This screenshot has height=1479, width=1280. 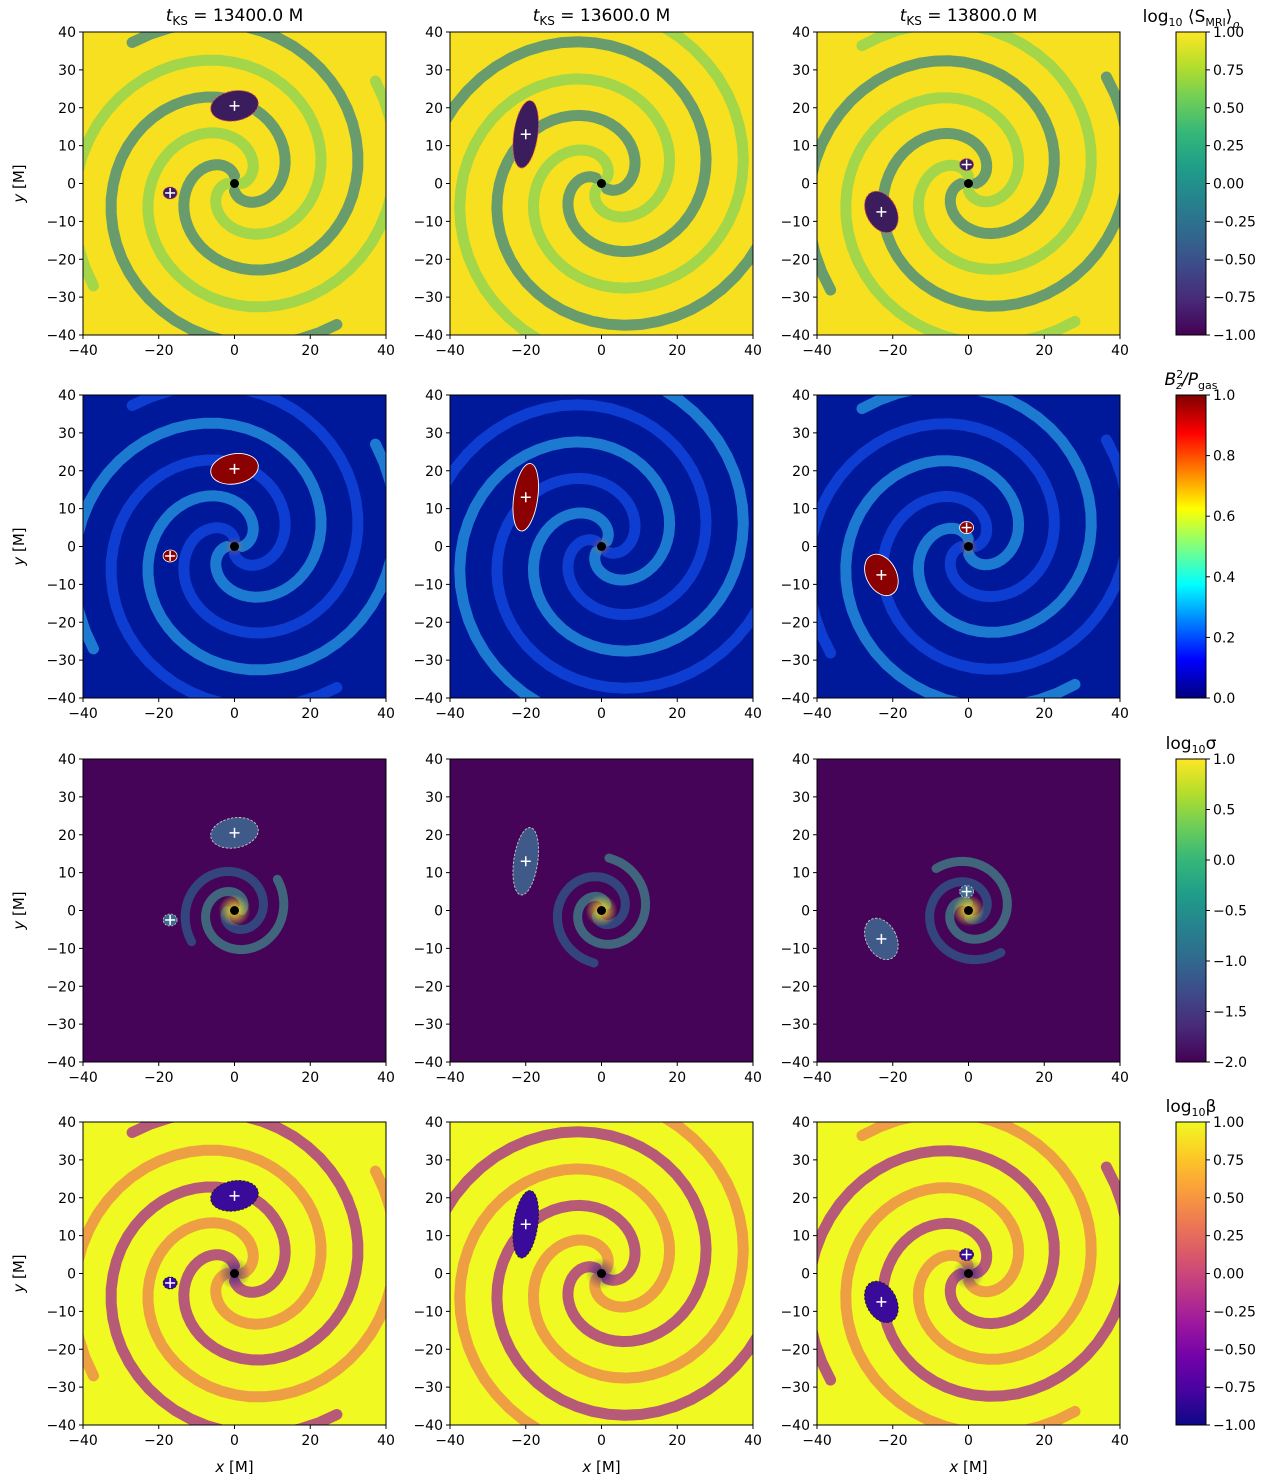 What do you see at coordinates (61, 298) in the screenshot?
I see `y-tick-label: −30` at bounding box center [61, 298].